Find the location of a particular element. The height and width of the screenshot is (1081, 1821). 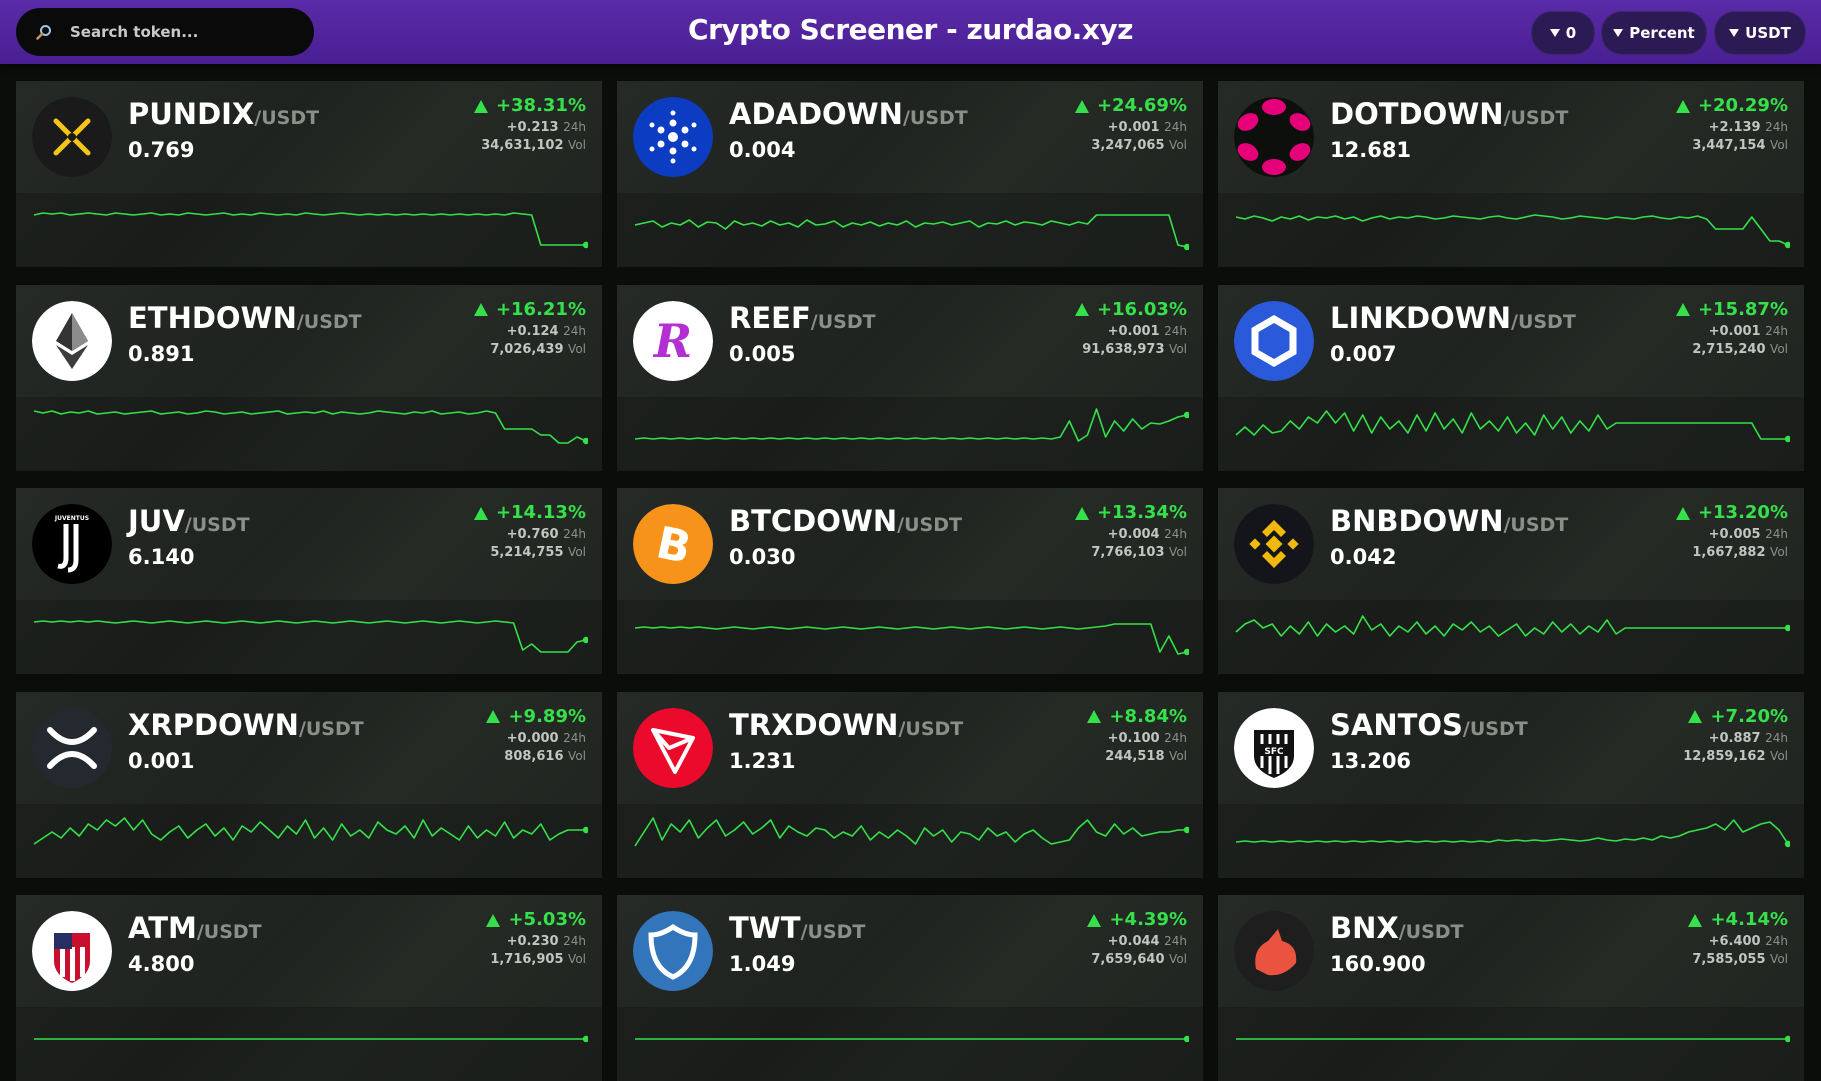

price-change-24h: +0.213 24h is located at coordinates (530, 127).